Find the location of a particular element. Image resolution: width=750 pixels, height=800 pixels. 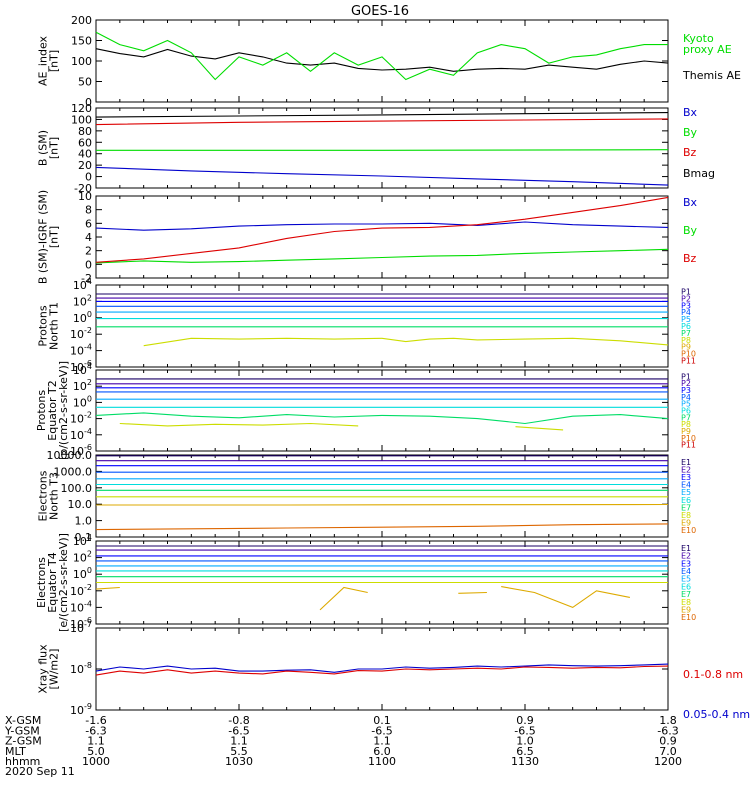

legend-entry: E9 is located at coordinates (686, 523).